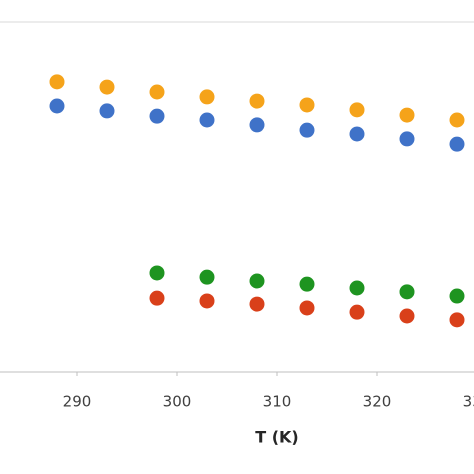 The width and height of the screenshot is (474, 474). Describe the element at coordinates (77, 402) in the screenshot. I see `x-tick-label: 290` at that location.